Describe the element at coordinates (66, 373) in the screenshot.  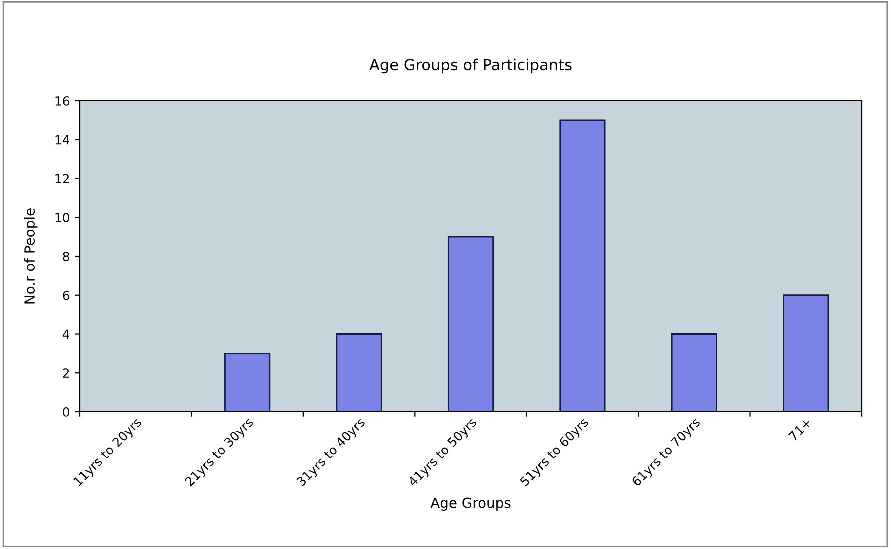
I see `y-tick-label: 2` at that location.